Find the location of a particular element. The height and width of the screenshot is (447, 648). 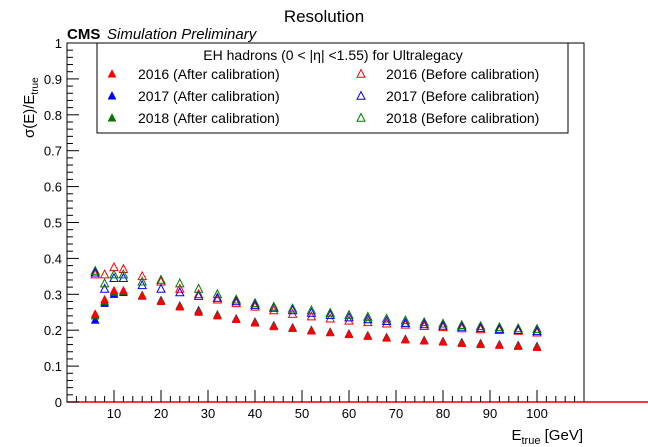

y-axis-label: σ(E)/Etrue is located at coordinates (31, 107).